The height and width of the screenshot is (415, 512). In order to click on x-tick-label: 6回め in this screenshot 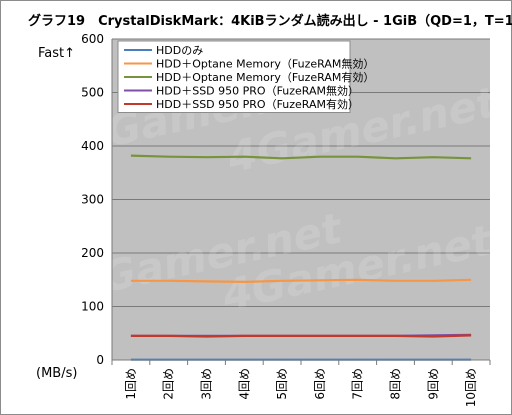, I will do `click(320, 384)`.